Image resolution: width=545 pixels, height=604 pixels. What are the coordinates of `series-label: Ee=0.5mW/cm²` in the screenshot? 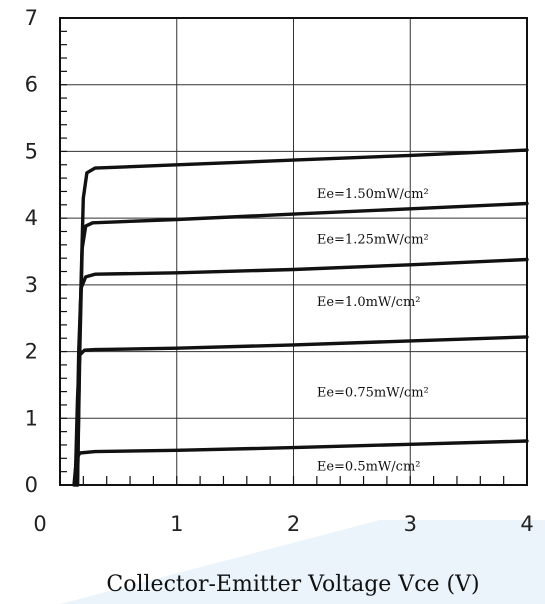 It's located at (369, 466).